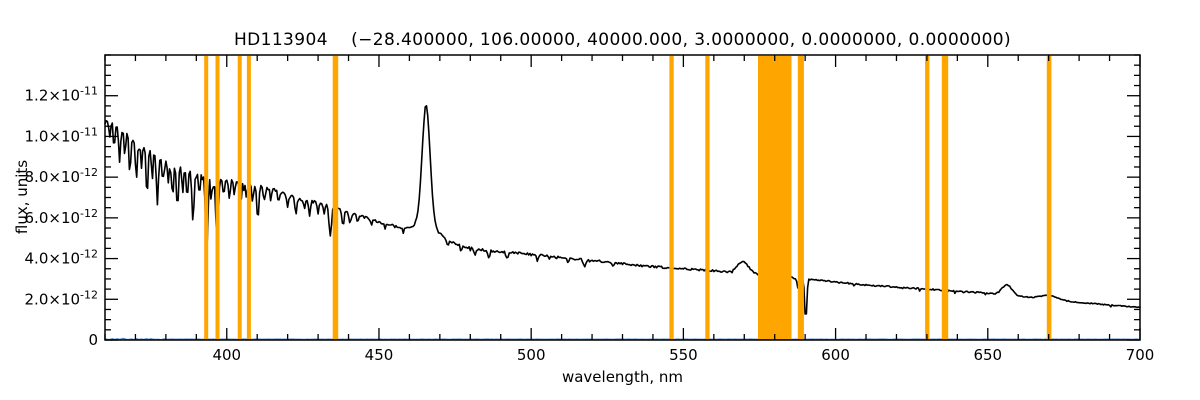  Describe the element at coordinates (683, 355) in the screenshot. I see `svg-text: 550` at that location.